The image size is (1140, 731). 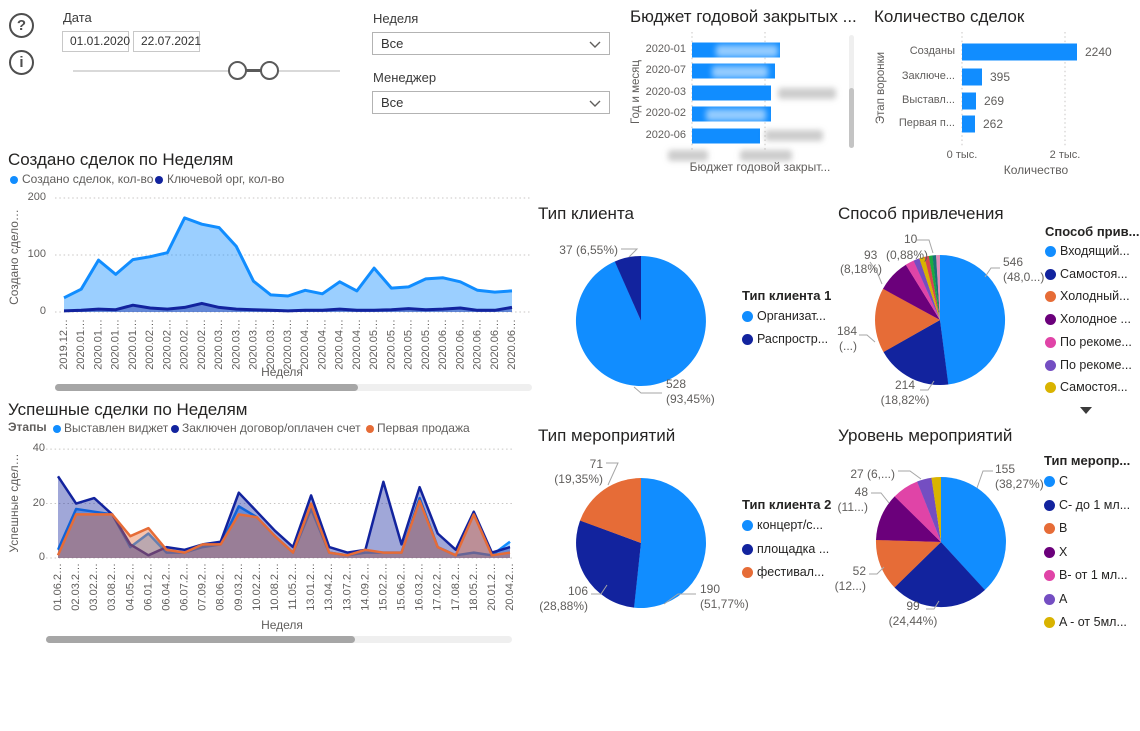 What do you see at coordinates (846, 338) in the screenshot?
I see `acquisition-data-label: 184 (...)` at bounding box center [846, 338].